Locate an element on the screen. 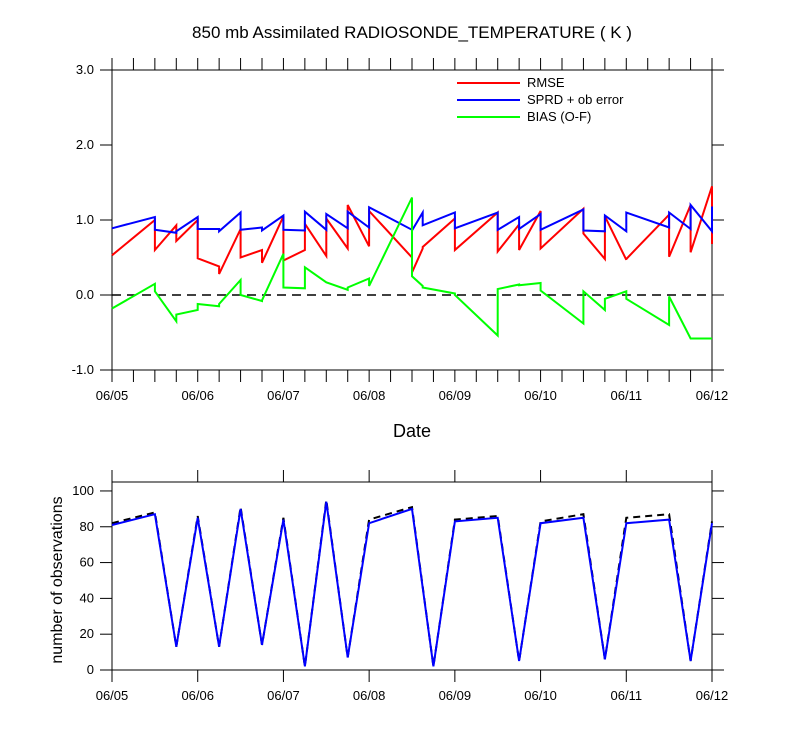 This screenshot has width=800, height=755. bottom-ytick-label: 80 is located at coordinates (87, 526).